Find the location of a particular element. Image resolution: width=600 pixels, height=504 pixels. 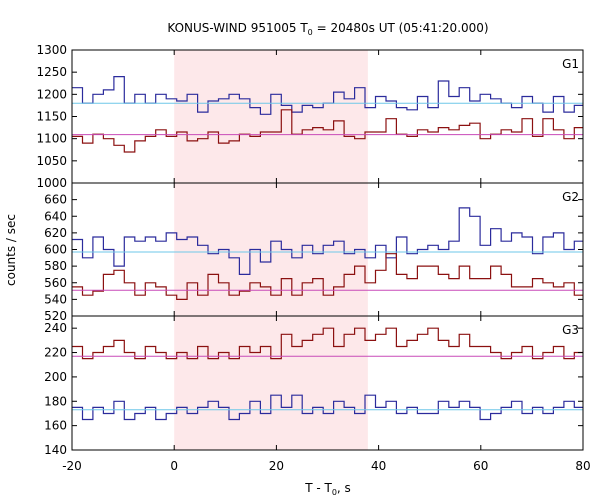

panel-label: G2 is located at coordinates (570, 197).